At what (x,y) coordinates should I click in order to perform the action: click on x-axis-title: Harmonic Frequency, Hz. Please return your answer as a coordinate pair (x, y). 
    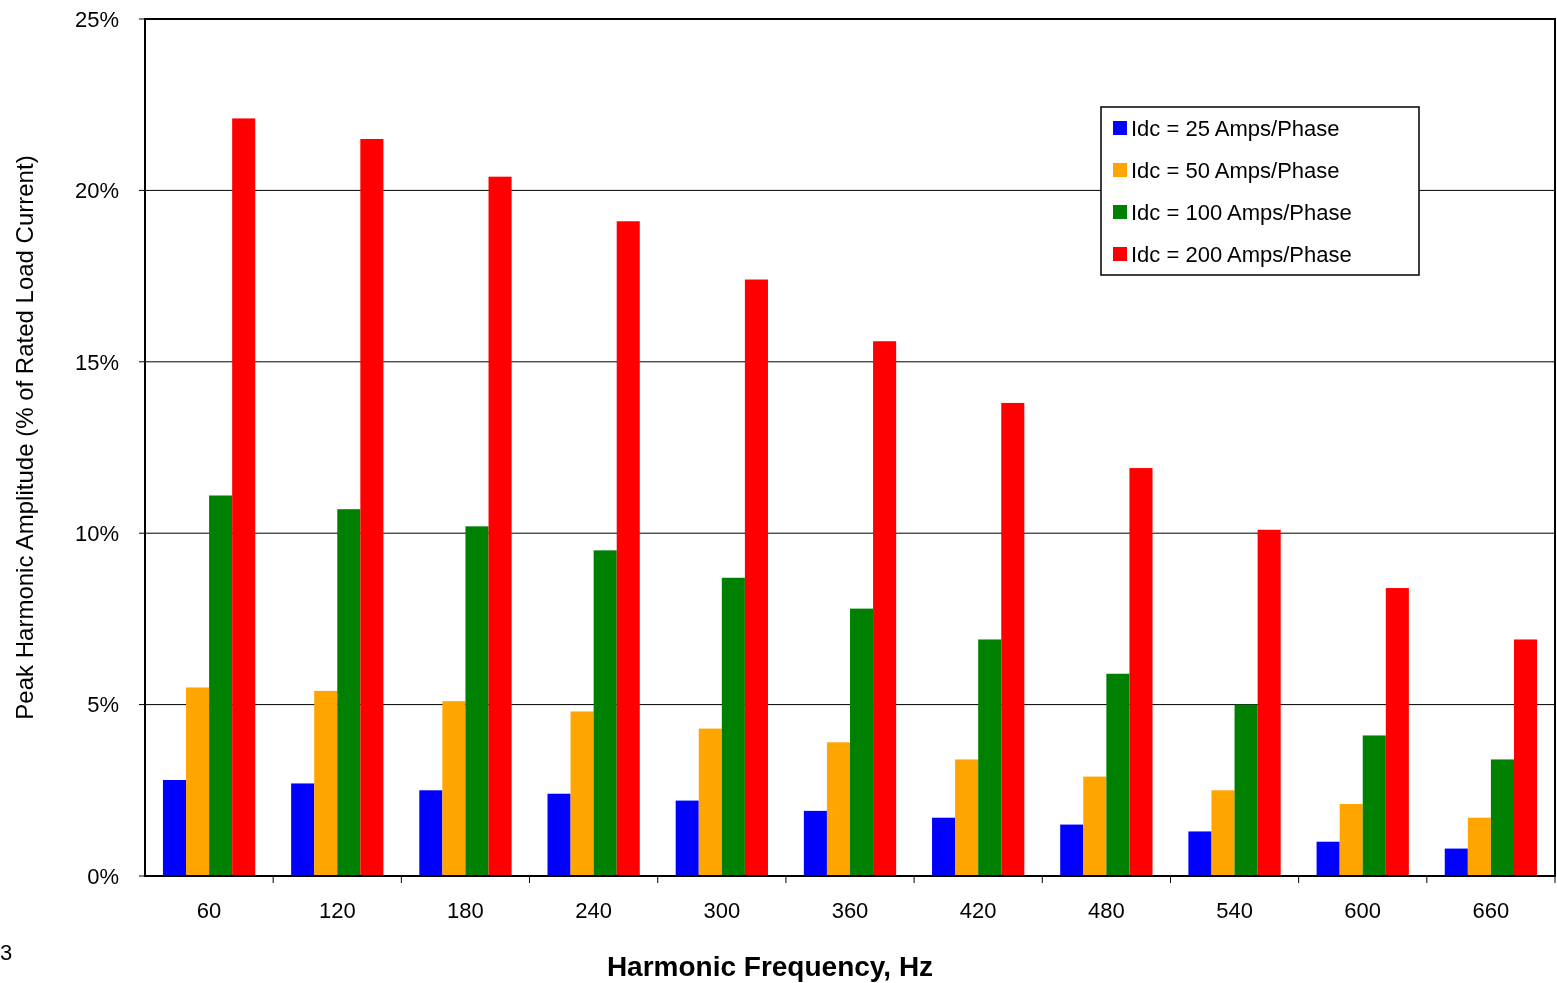
    Looking at the image, I should click on (770, 966).